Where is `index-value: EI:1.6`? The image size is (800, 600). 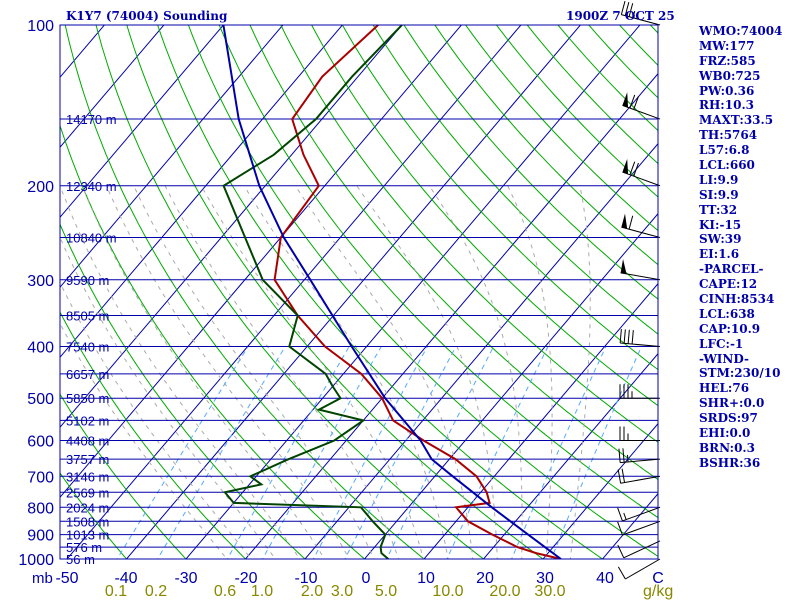 index-value: EI:1.6 is located at coordinates (719, 254).